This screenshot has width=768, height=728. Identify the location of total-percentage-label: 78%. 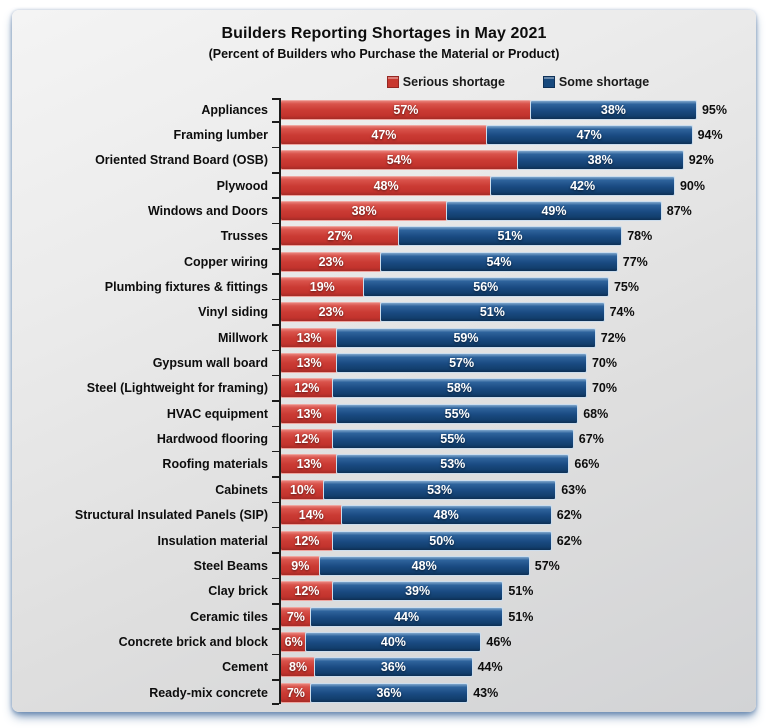
(640, 236).